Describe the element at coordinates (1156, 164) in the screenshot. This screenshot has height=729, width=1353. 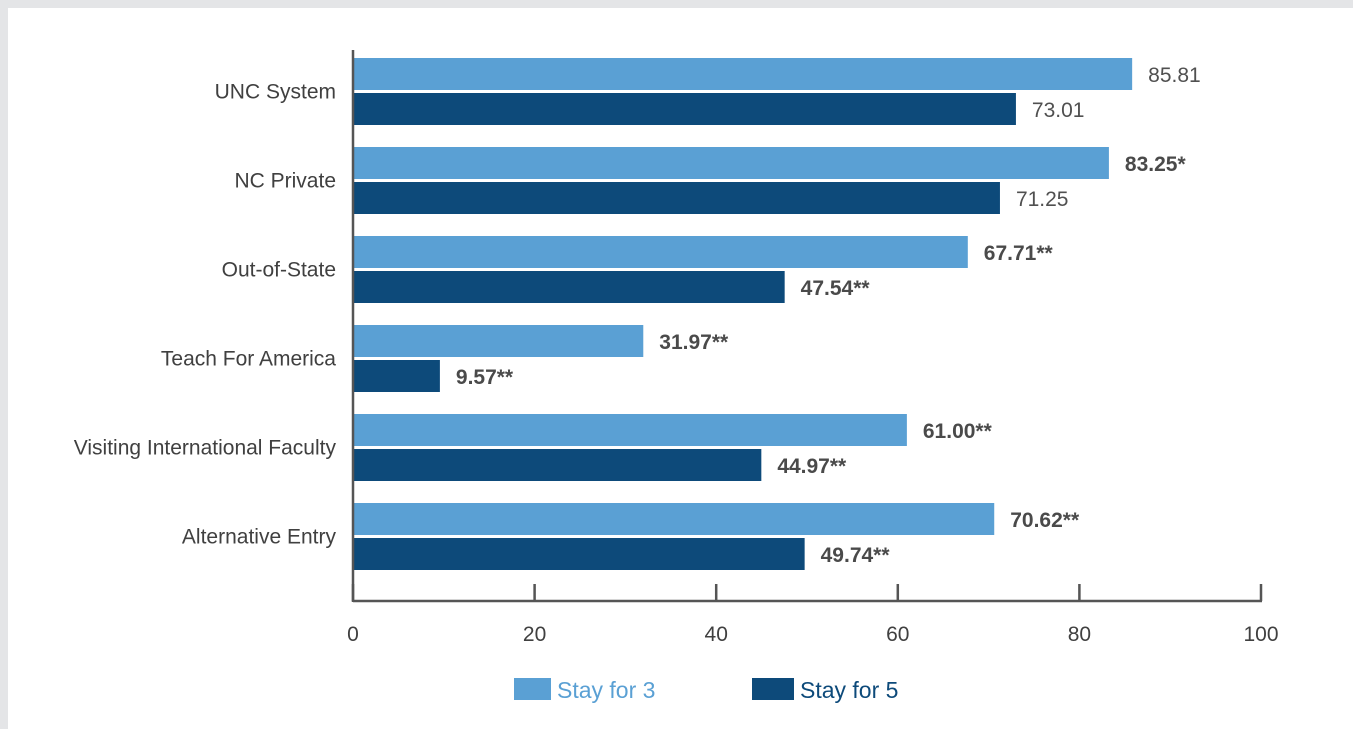
I see `value-label-stay-3: 83.25*` at that location.